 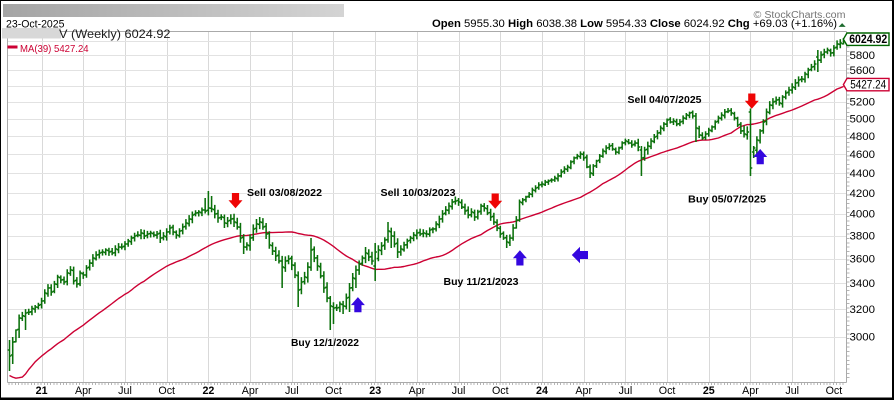 I want to click on svg-text: Buy 11/21/2023, so click(x=481, y=282).